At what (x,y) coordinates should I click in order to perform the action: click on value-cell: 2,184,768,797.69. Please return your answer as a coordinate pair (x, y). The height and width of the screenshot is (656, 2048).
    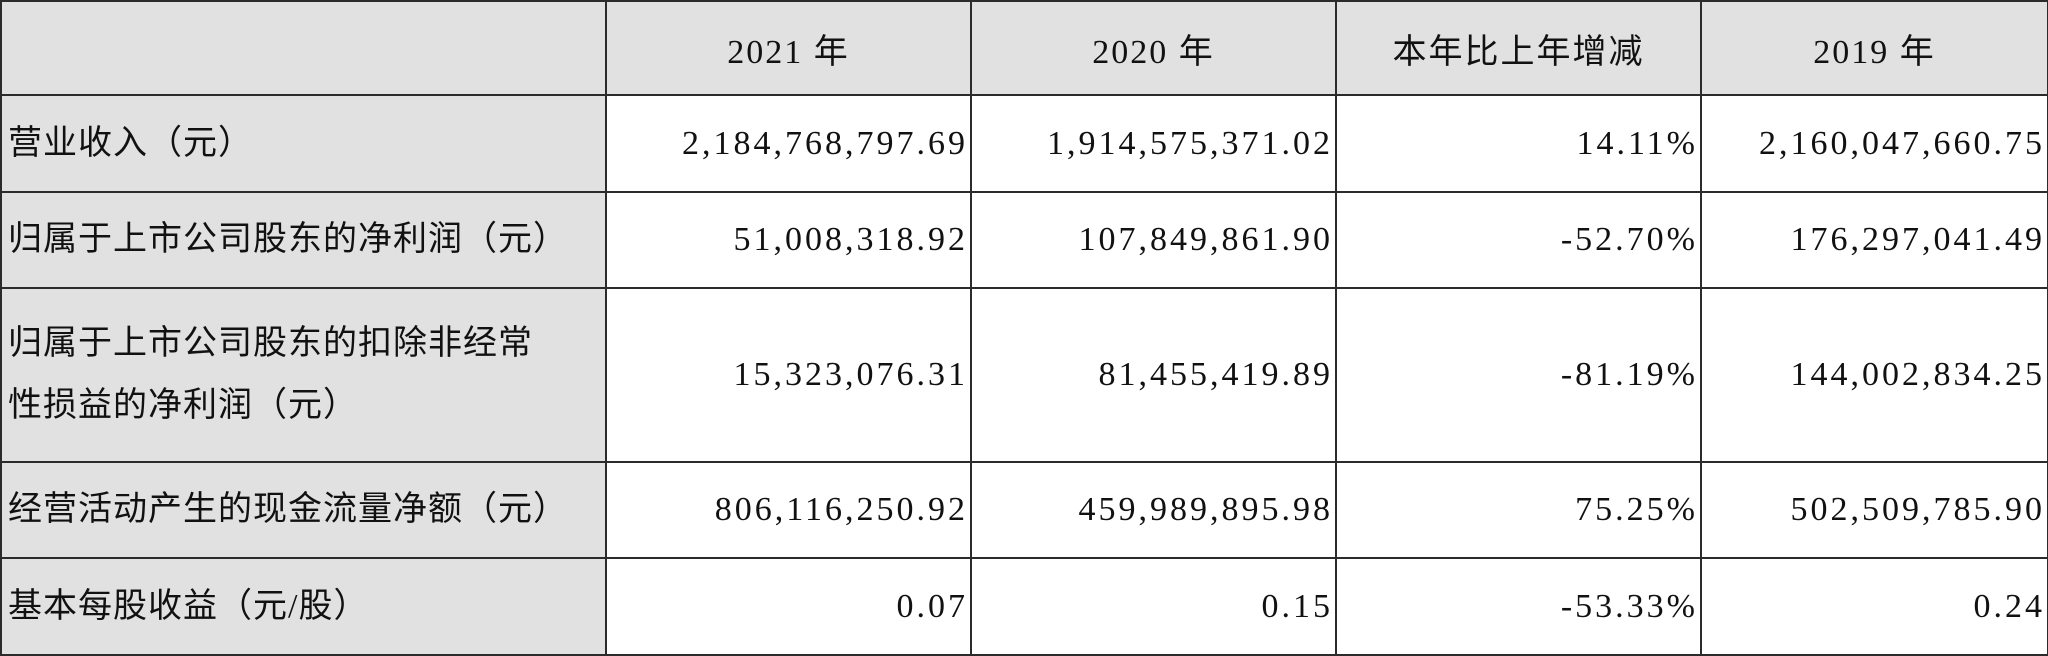
    Looking at the image, I should click on (788, 143).